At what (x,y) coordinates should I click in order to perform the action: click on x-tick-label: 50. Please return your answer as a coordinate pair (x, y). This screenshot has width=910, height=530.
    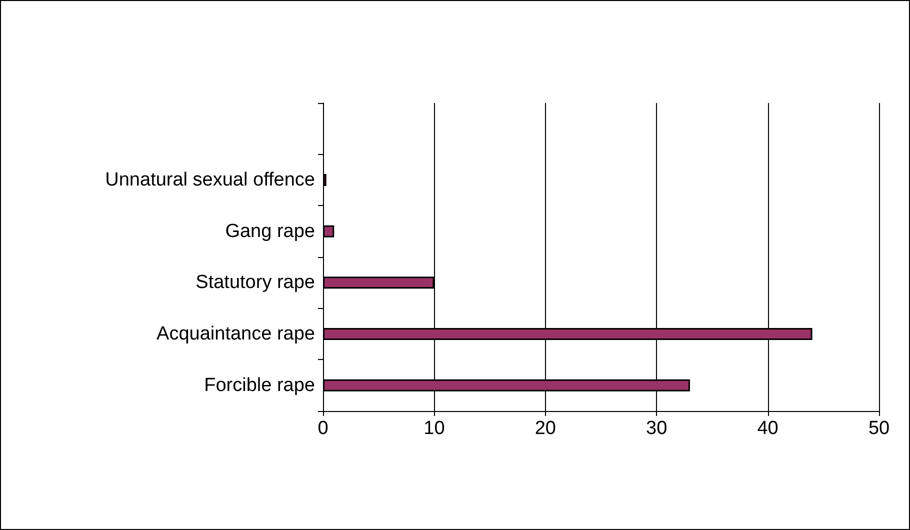
    Looking at the image, I should click on (879, 428).